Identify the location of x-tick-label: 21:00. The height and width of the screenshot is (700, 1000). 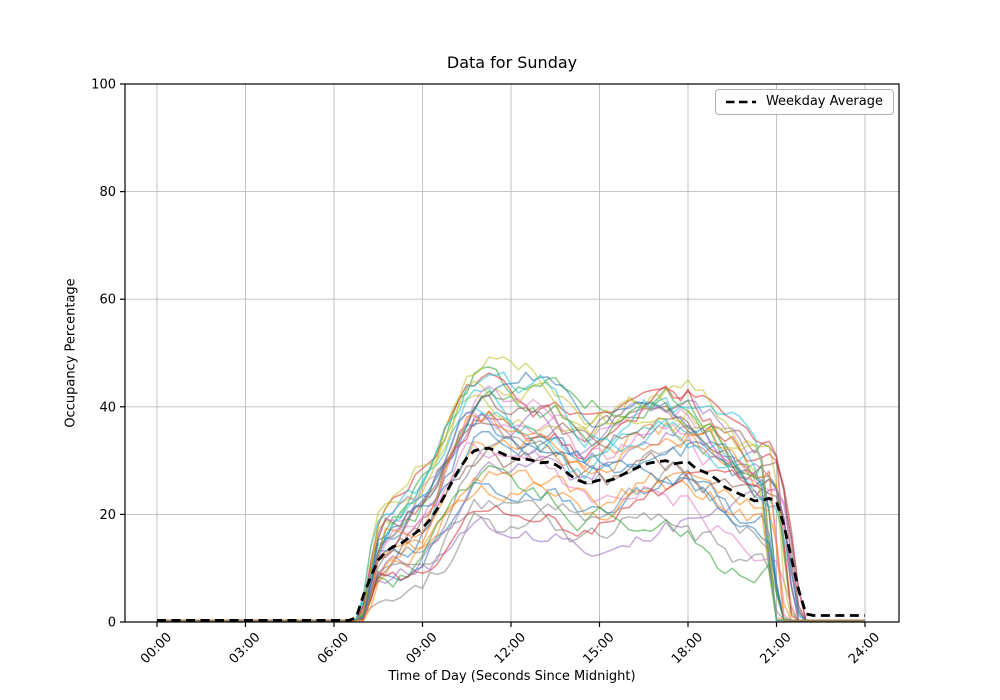
(775, 648).